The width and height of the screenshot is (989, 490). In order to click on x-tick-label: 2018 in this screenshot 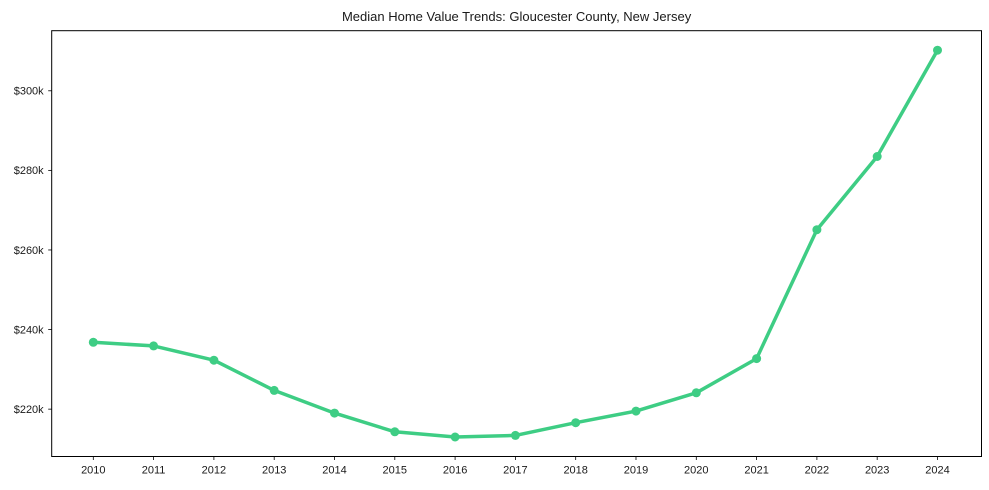, I will do `click(575, 471)`.